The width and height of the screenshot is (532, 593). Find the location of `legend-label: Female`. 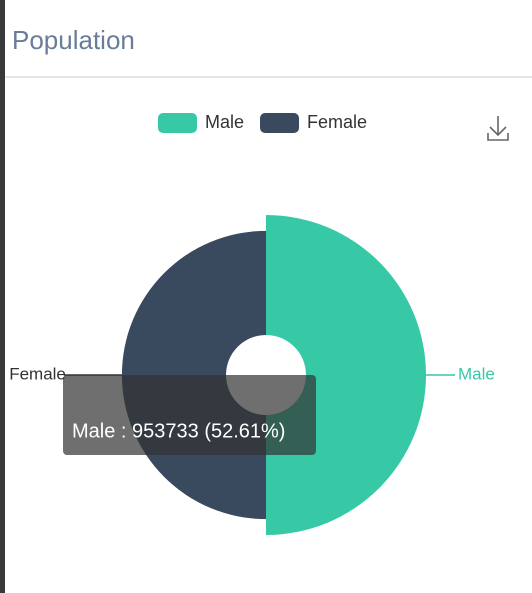

legend-label: Female is located at coordinates (337, 122).